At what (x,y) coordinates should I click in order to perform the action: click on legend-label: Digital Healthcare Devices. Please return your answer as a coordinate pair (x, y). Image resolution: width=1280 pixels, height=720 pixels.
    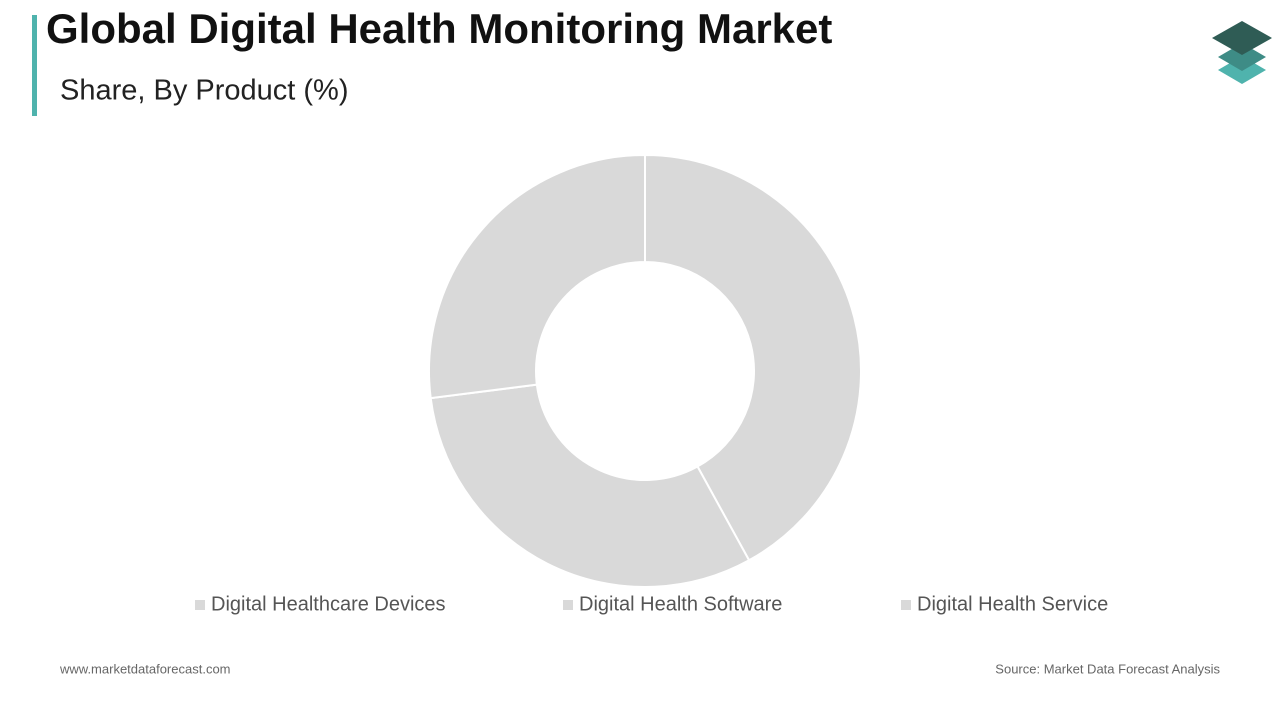
    Looking at the image, I should click on (328, 604).